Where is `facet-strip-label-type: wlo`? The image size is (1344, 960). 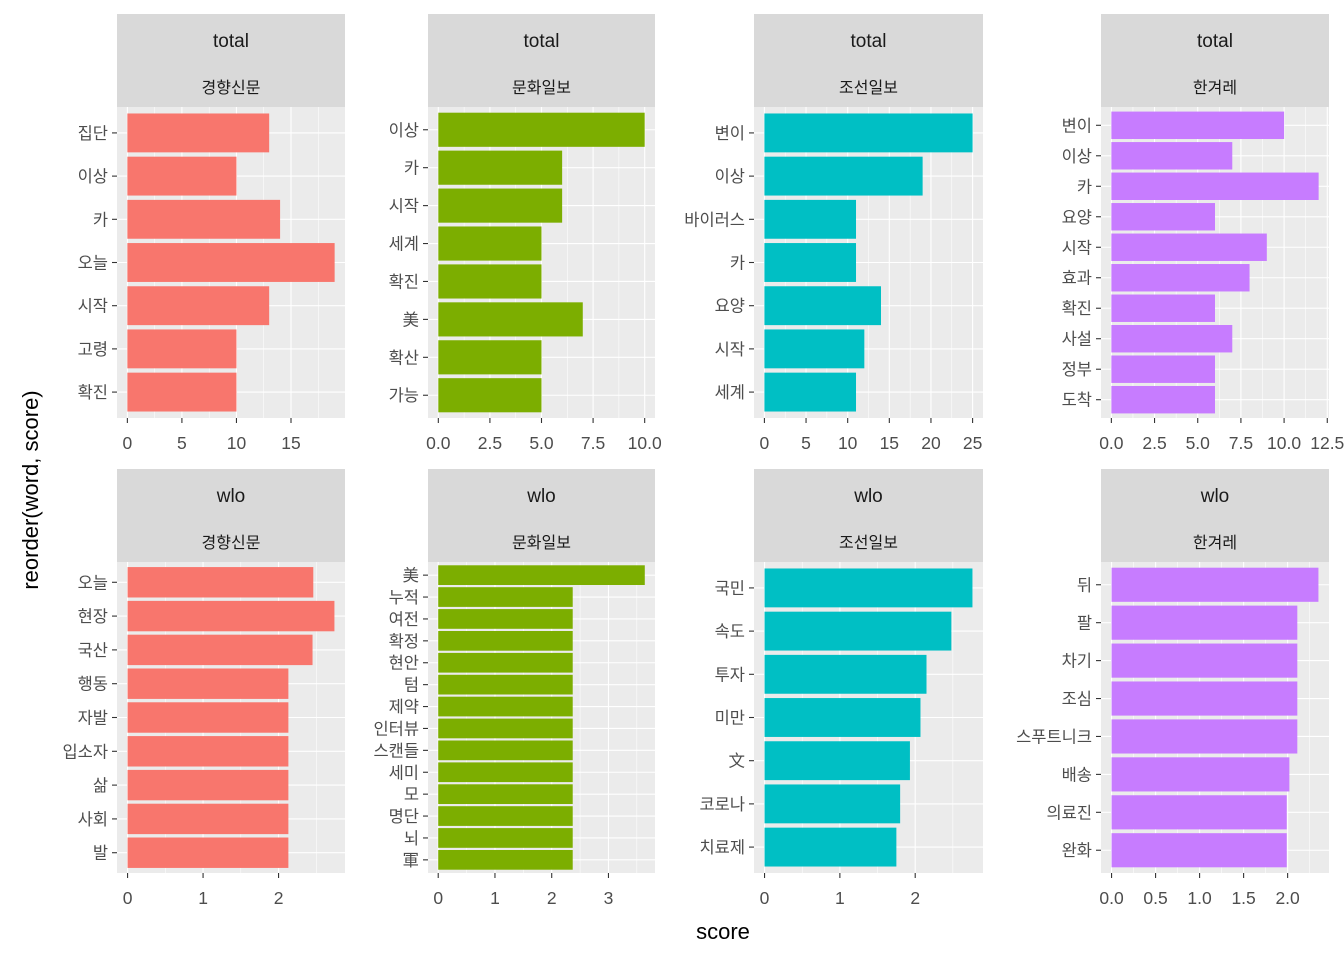 facet-strip-label-type: wlo is located at coordinates (231, 496).